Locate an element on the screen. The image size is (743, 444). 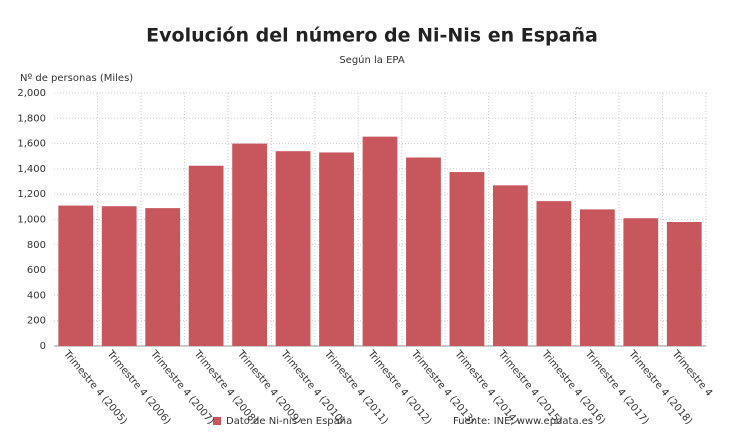
y-tick-label: 1,000 is located at coordinates (31, 220).